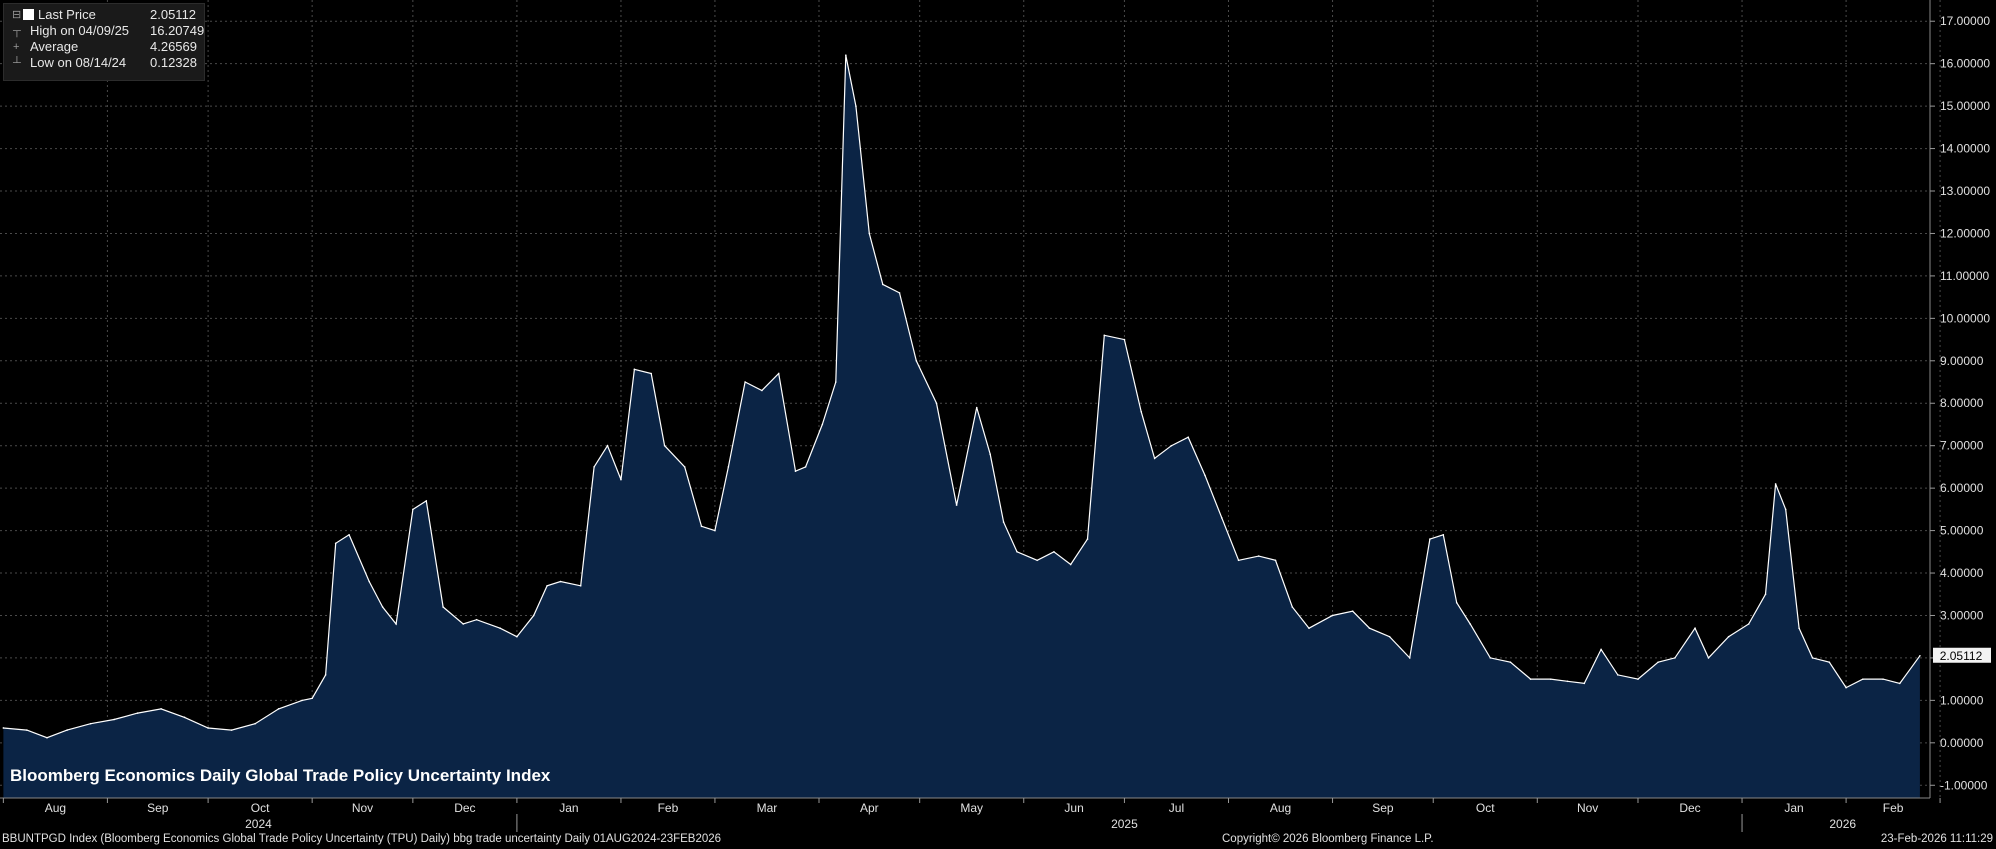 The height and width of the screenshot is (849, 1996). Describe the element at coordinates (104, 47) in the screenshot. I see `legend-average: + Average 4.26569` at that location.